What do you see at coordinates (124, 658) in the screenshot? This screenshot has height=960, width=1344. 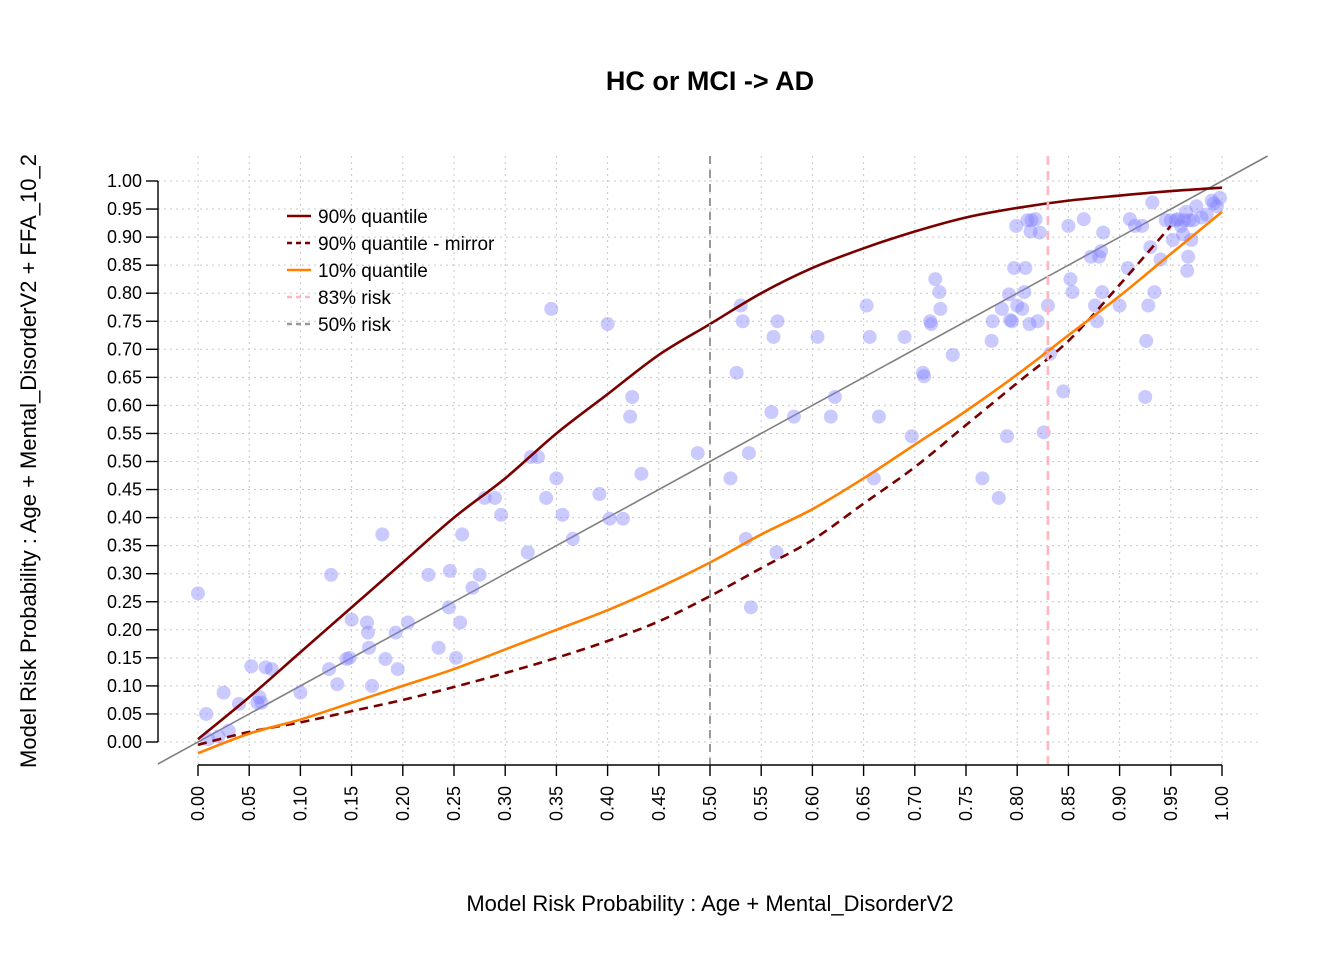 I see `y-tick-label: 0.15` at bounding box center [124, 658].